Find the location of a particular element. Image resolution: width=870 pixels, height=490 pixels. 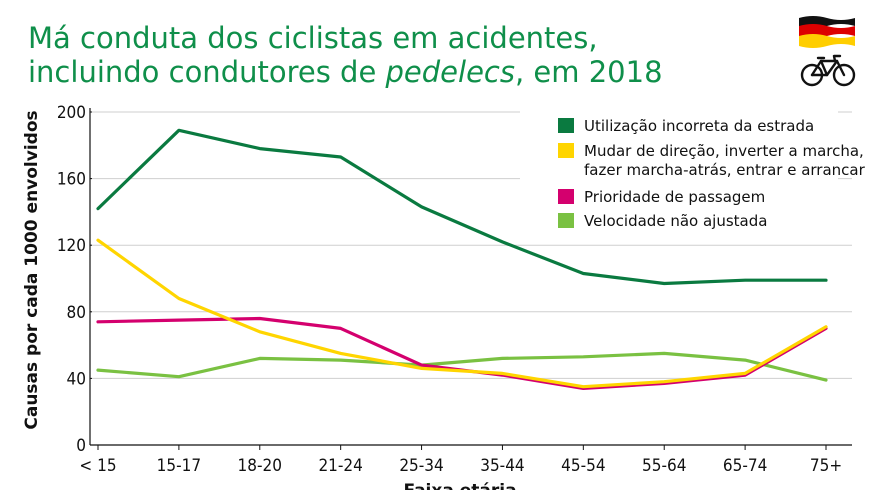

y-axis-title: Causas por cada 1000 envolvidos is located at coordinates (32, 269).